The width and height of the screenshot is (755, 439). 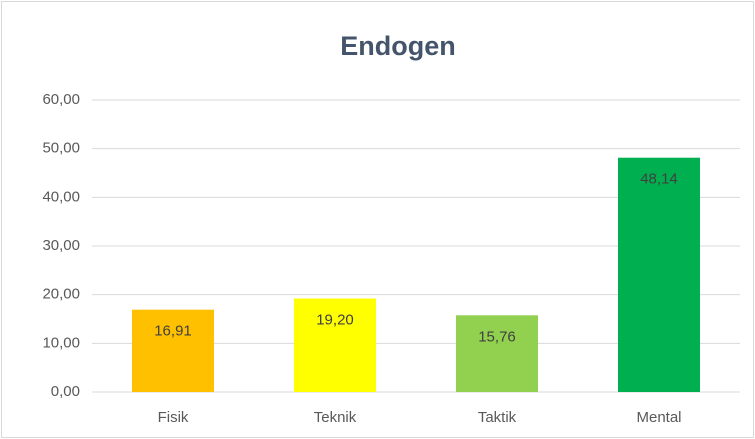 I want to click on y-tick-label: 40,00, so click(x=61, y=196).